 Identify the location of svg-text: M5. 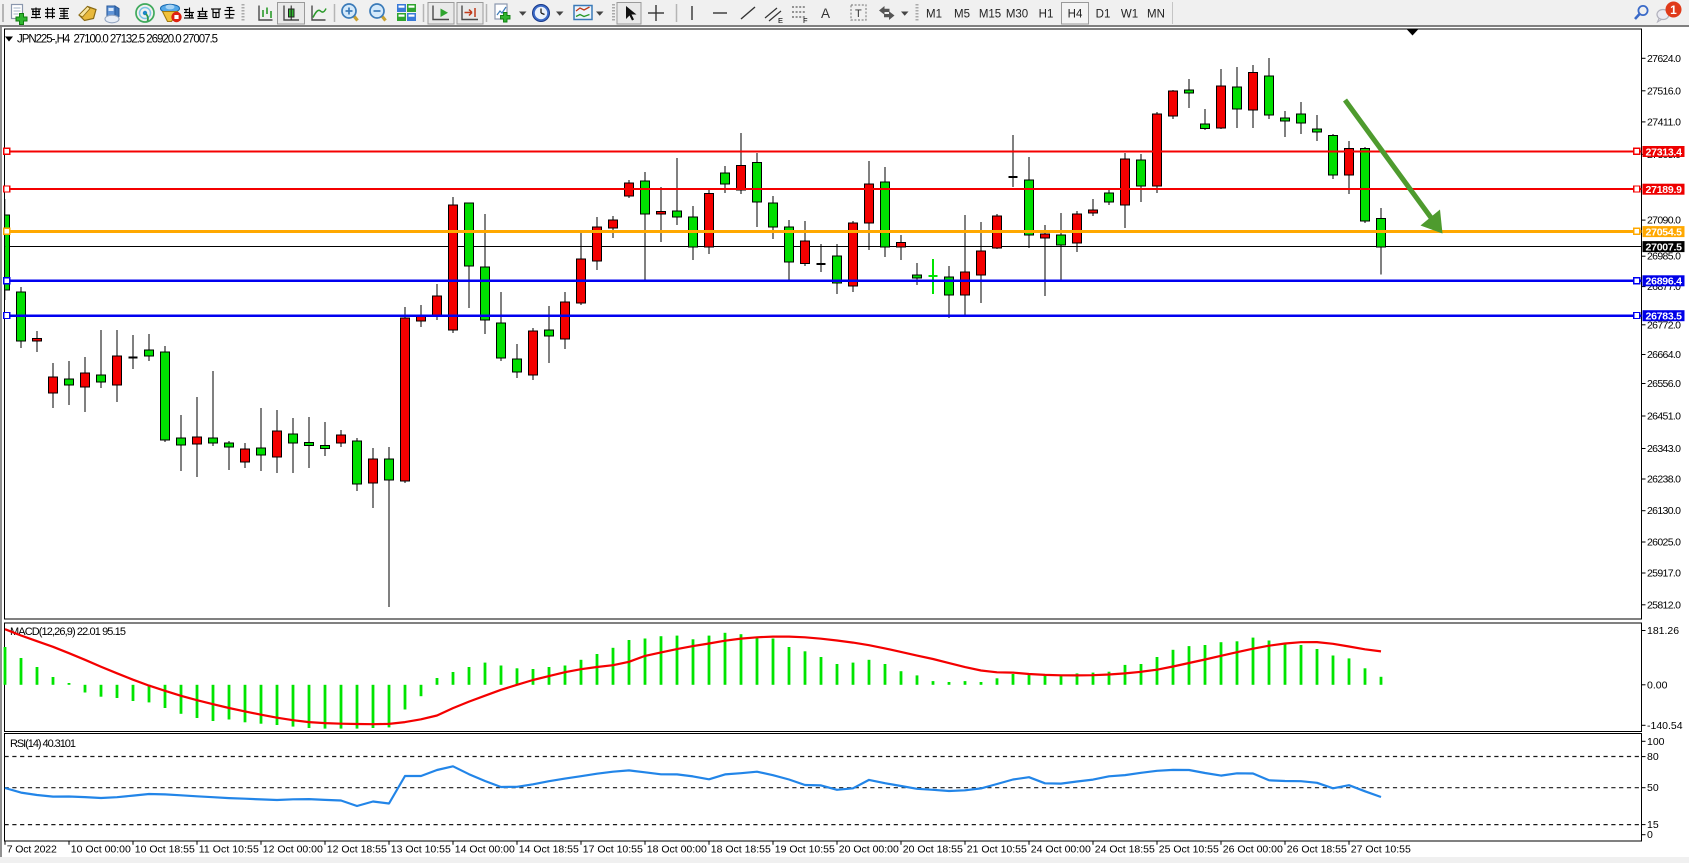
(962, 15).